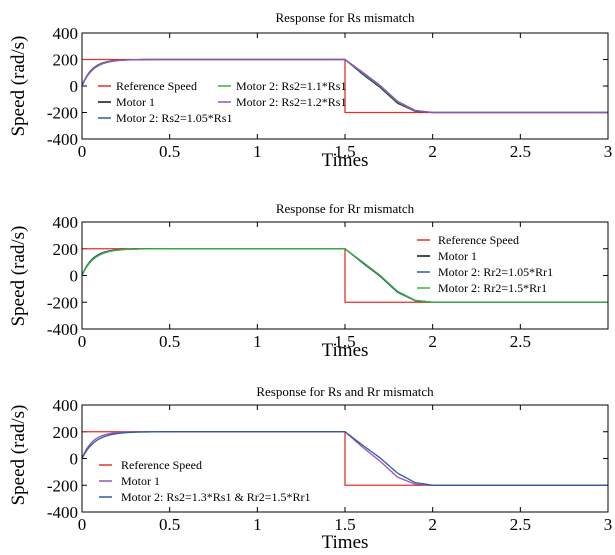 This screenshot has height=555, width=615. What do you see at coordinates (291, 102) in the screenshot?
I see `legend-label: Motor 2: Rs2=1.2*Rs1` at bounding box center [291, 102].